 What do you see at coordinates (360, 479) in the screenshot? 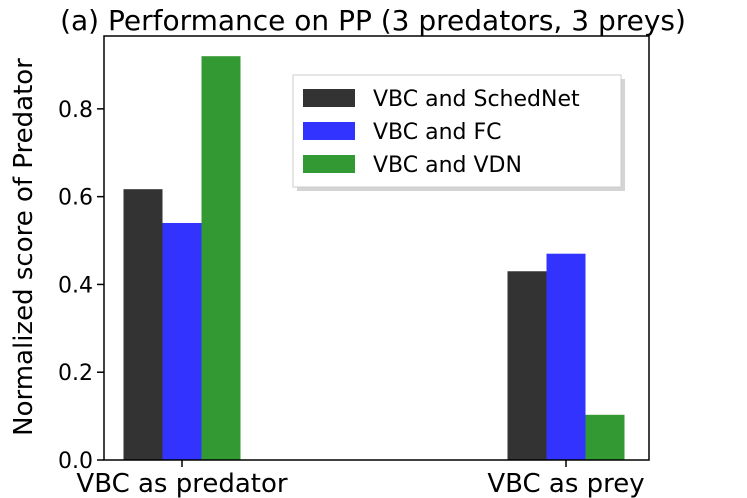
I see `x-axis-ticks: VBC as predator VBC as prey` at bounding box center [360, 479].